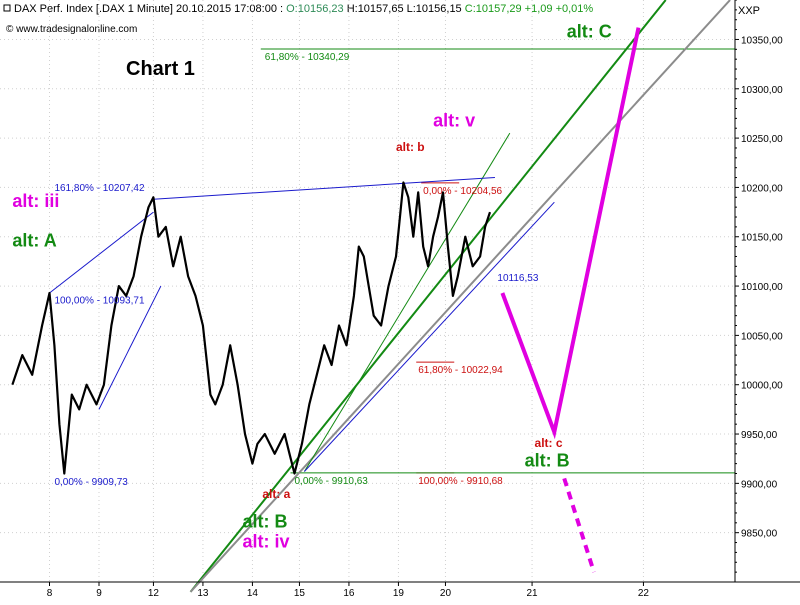 The width and height of the screenshot is (800, 605). I want to click on x-tick-label: 13, so click(203, 593).